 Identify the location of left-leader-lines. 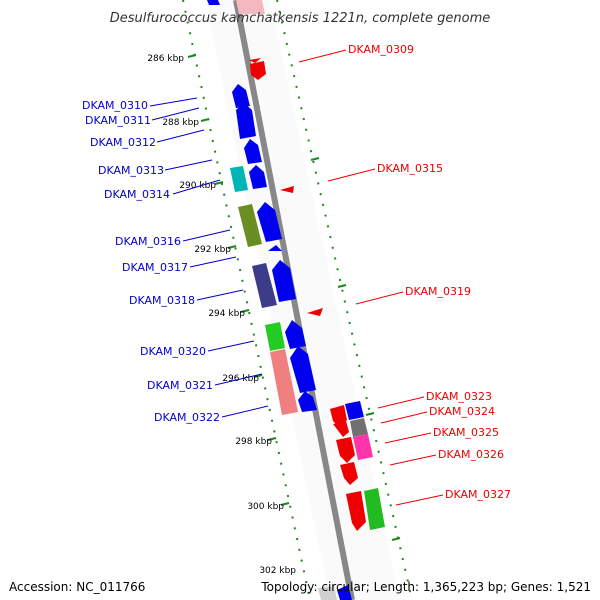
(209, 257).